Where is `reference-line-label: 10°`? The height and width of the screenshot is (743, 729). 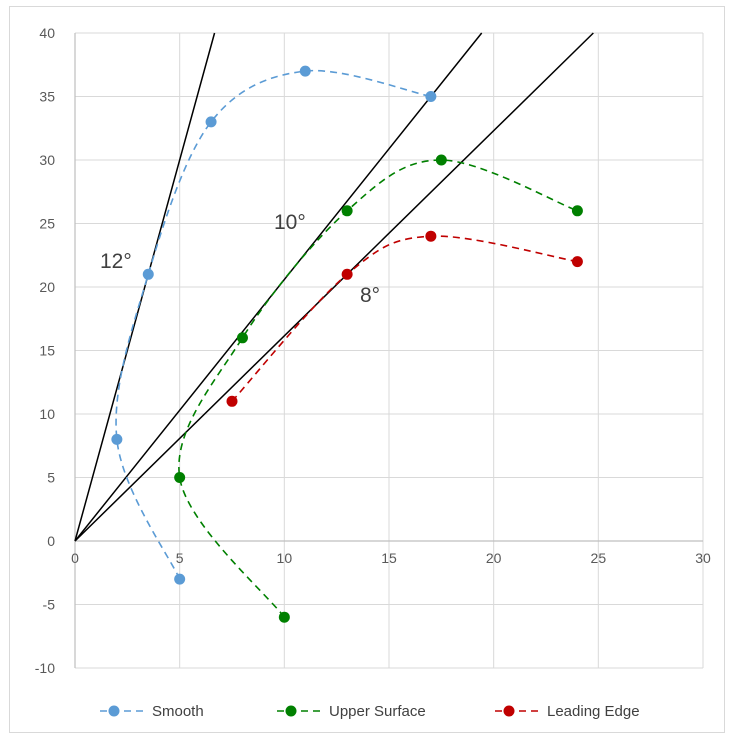
reference-line-label: 10° is located at coordinates (290, 222).